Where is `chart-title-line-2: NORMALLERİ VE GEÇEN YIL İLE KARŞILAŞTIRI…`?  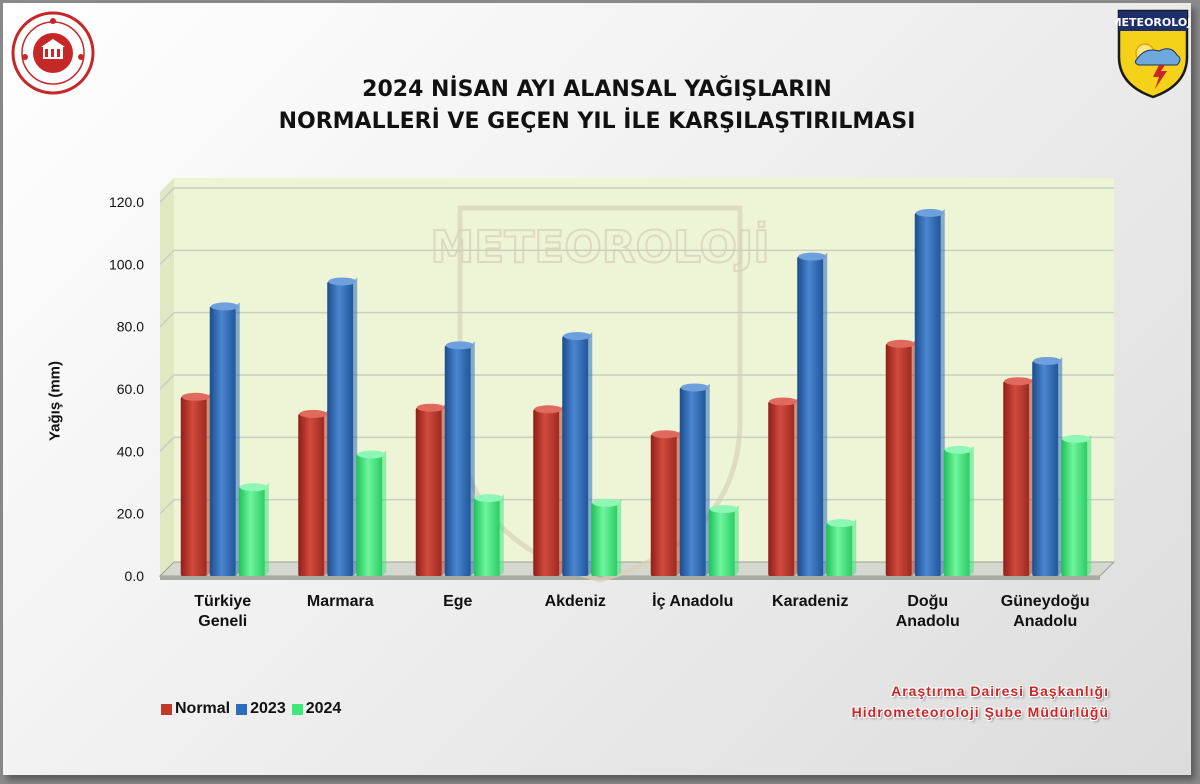 chart-title-line-2: NORMALLERİ VE GEÇEN YIL İLE KARŞILAŞTIRI… is located at coordinates (597, 121).